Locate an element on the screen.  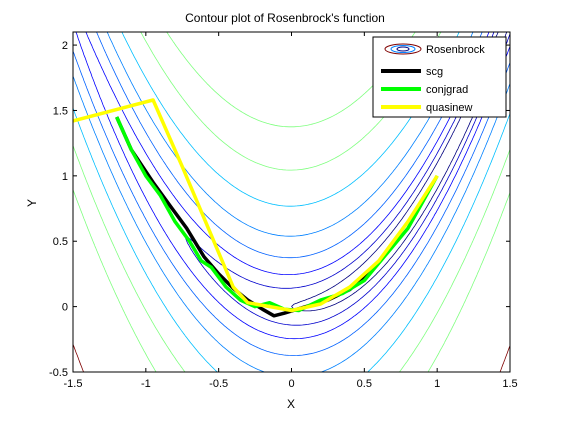
y-tick-label: -0.5 is located at coordinates (58, 373).